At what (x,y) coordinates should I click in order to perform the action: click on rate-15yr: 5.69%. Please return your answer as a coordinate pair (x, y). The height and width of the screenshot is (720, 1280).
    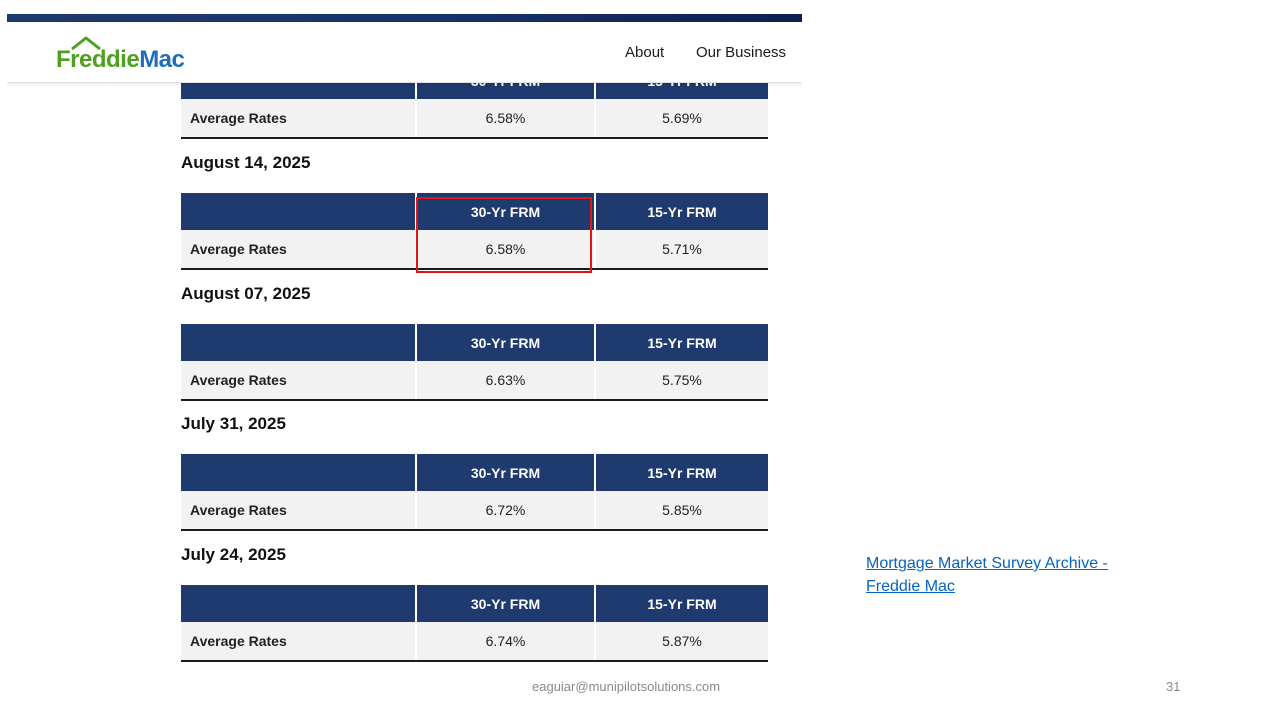
    Looking at the image, I should click on (682, 118).